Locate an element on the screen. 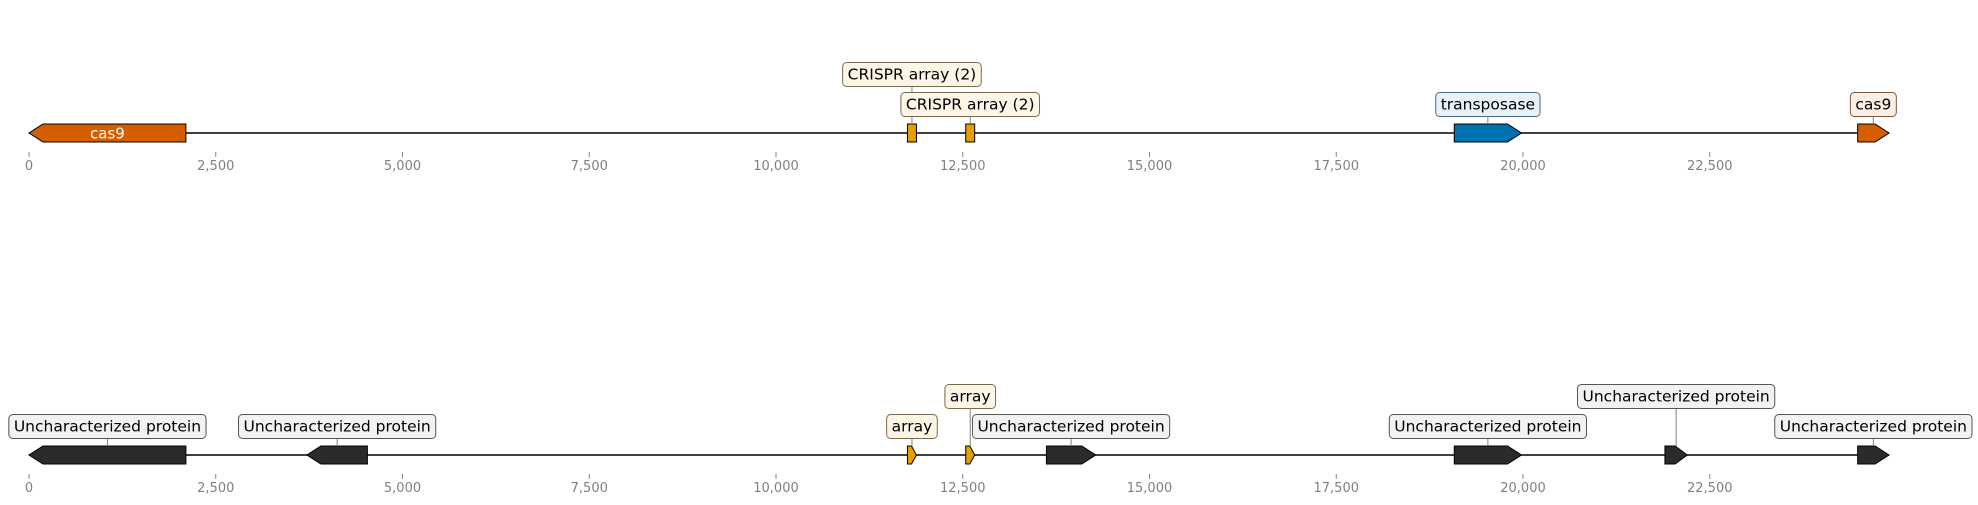 The width and height of the screenshot is (1978, 505). feature-label: transposase is located at coordinates (1488, 105).